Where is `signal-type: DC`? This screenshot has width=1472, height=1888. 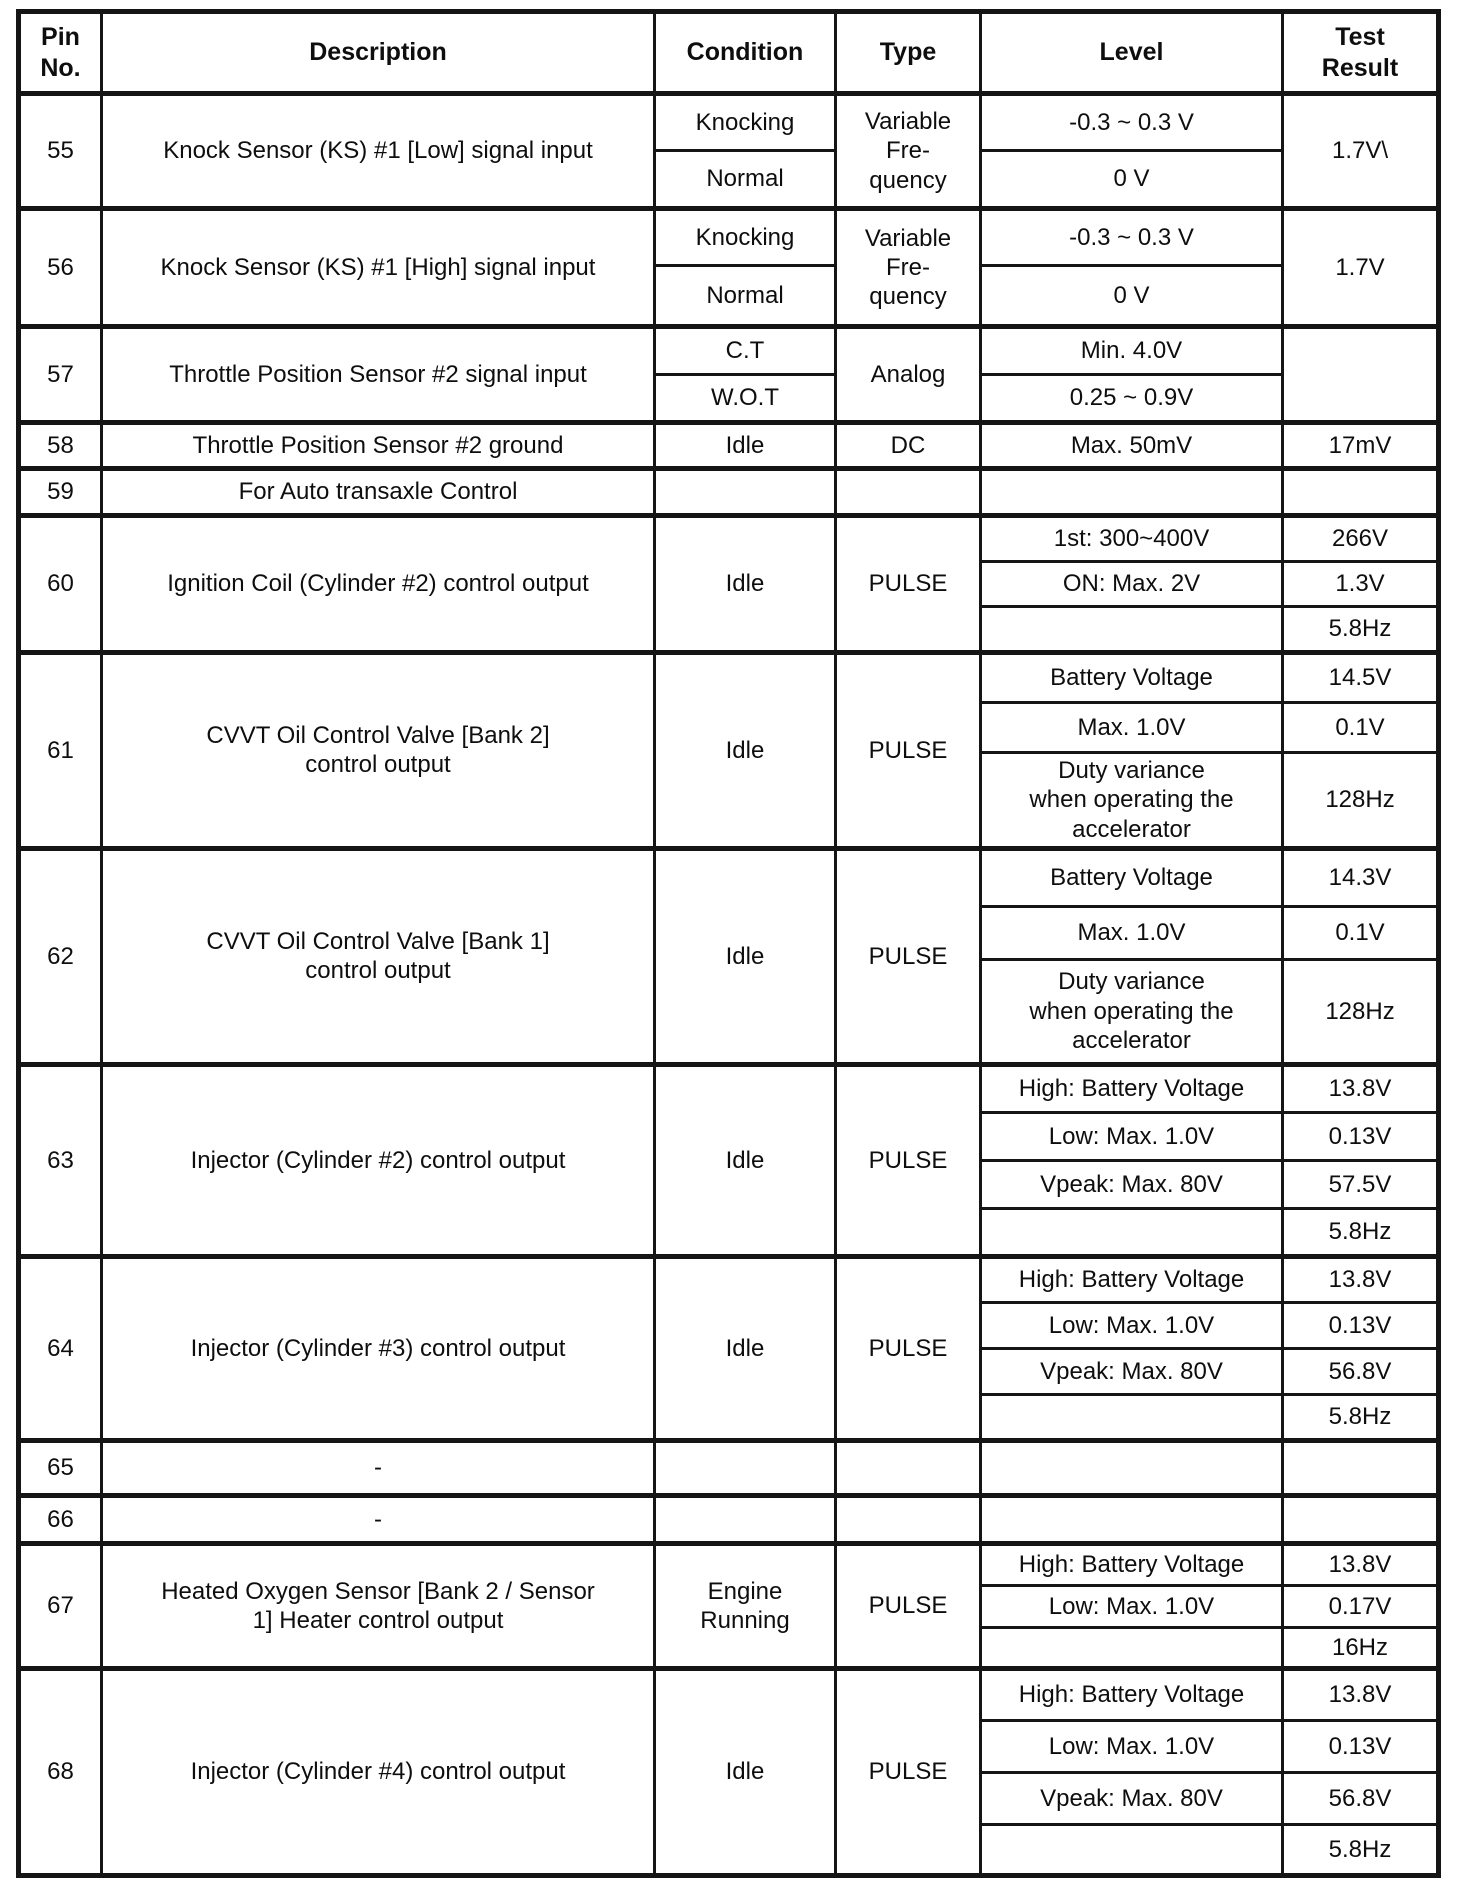 signal-type: DC is located at coordinates (908, 445).